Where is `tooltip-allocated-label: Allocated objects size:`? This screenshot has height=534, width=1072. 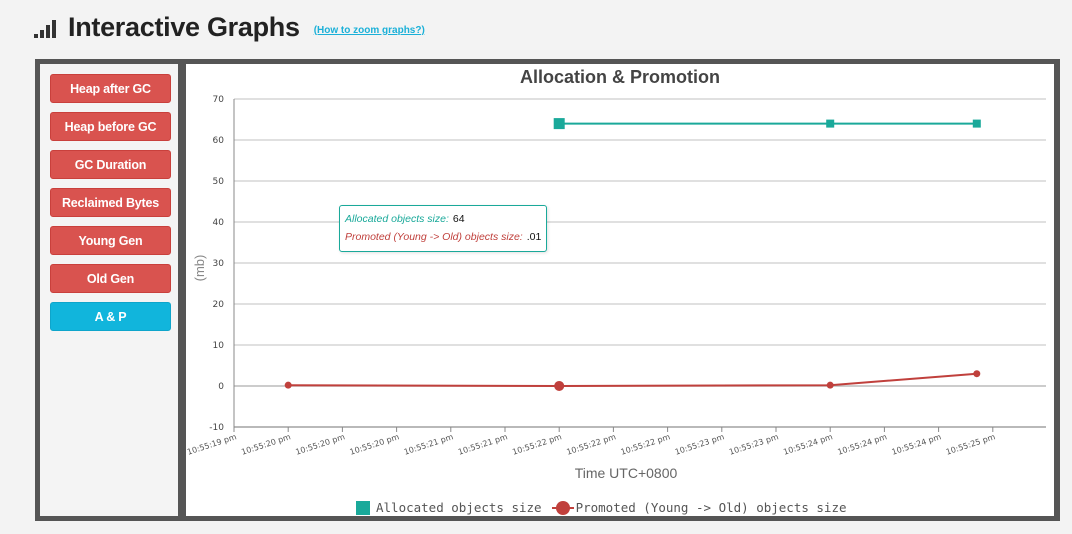 tooltip-allocated-label: Allocated objects size: is located at coordinates (397, 219).